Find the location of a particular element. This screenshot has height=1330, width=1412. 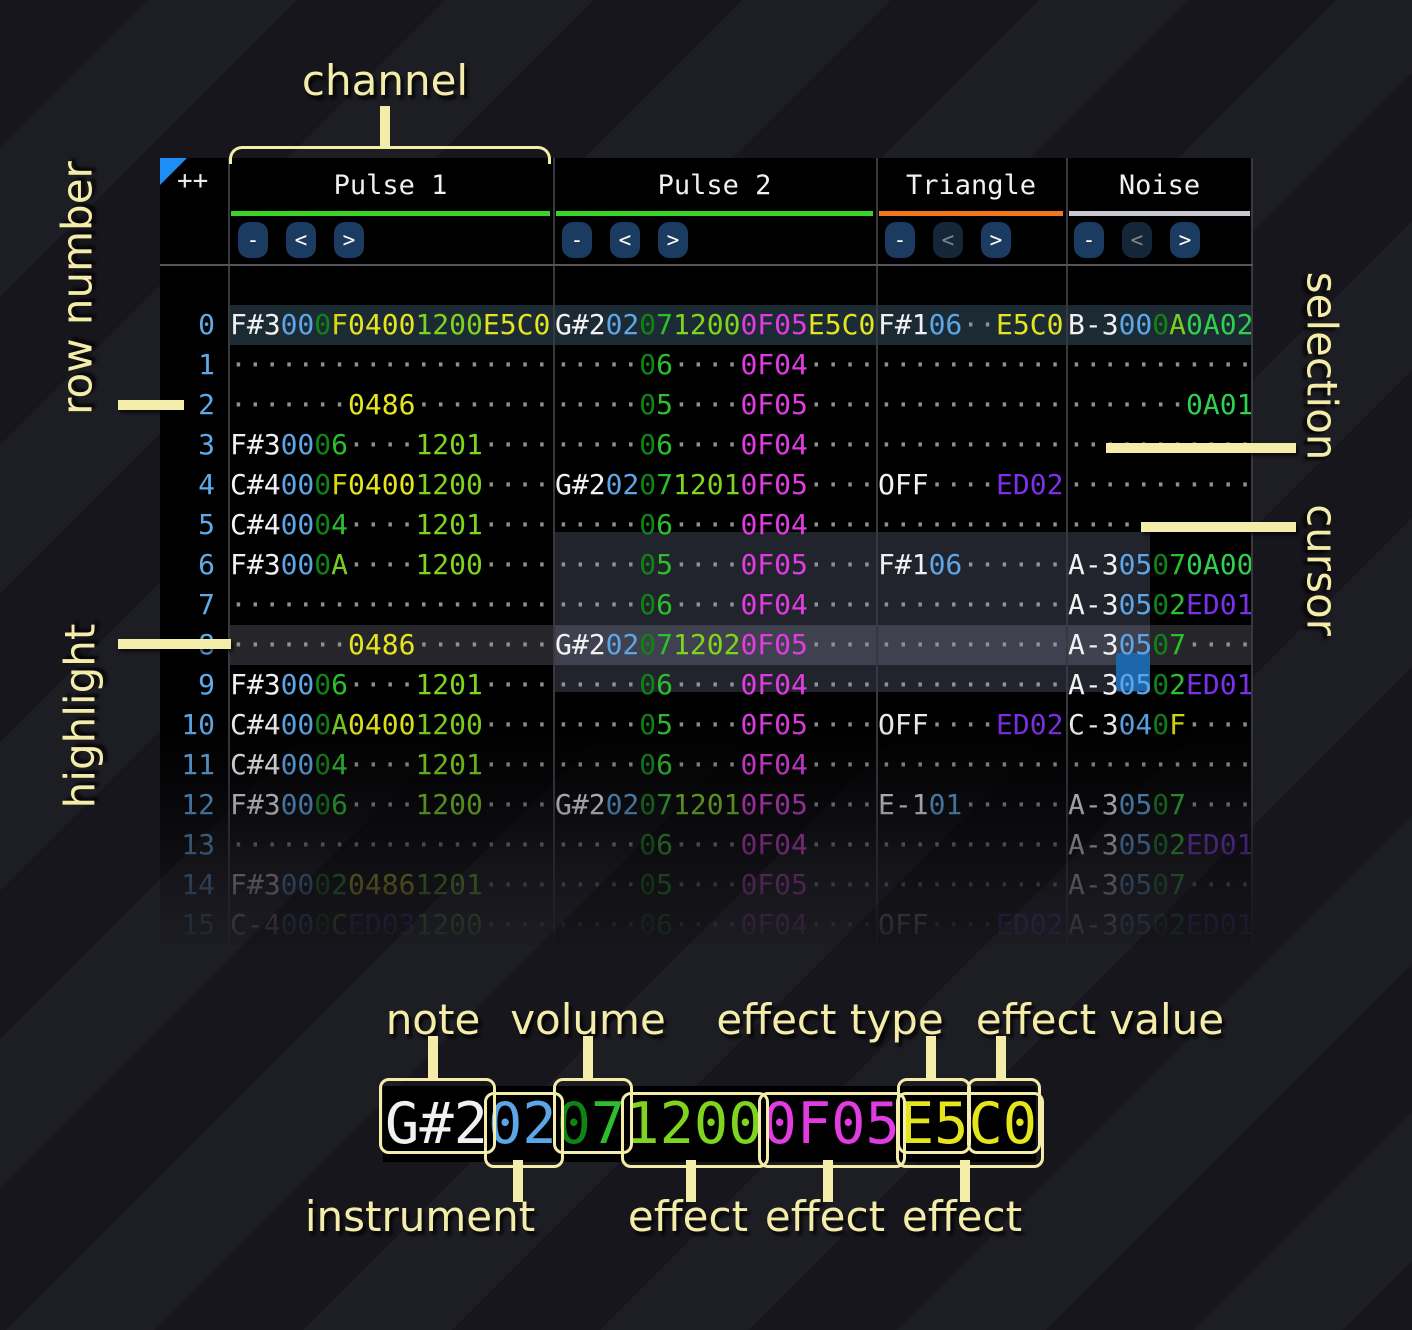

pattern-cell-pulse1: C-4000CED031200···· is located at coordinates (391, 925).